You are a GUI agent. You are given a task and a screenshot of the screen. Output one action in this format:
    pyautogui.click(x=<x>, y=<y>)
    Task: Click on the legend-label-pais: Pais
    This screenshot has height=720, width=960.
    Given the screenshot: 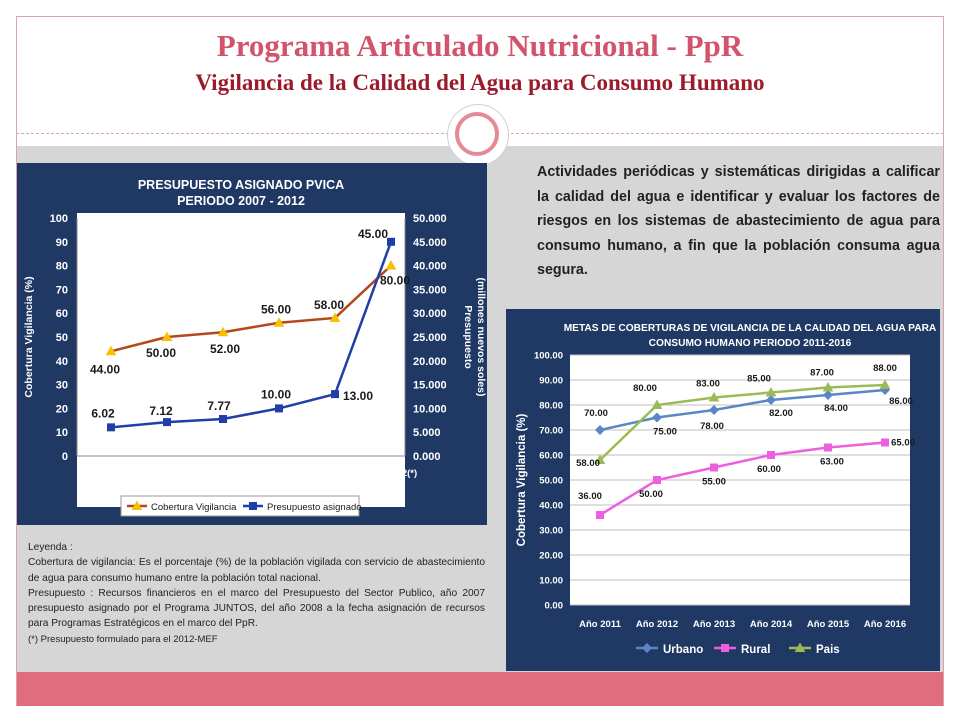 What is the action you would take?
    pyautogui.click(x=828, y=650)
    